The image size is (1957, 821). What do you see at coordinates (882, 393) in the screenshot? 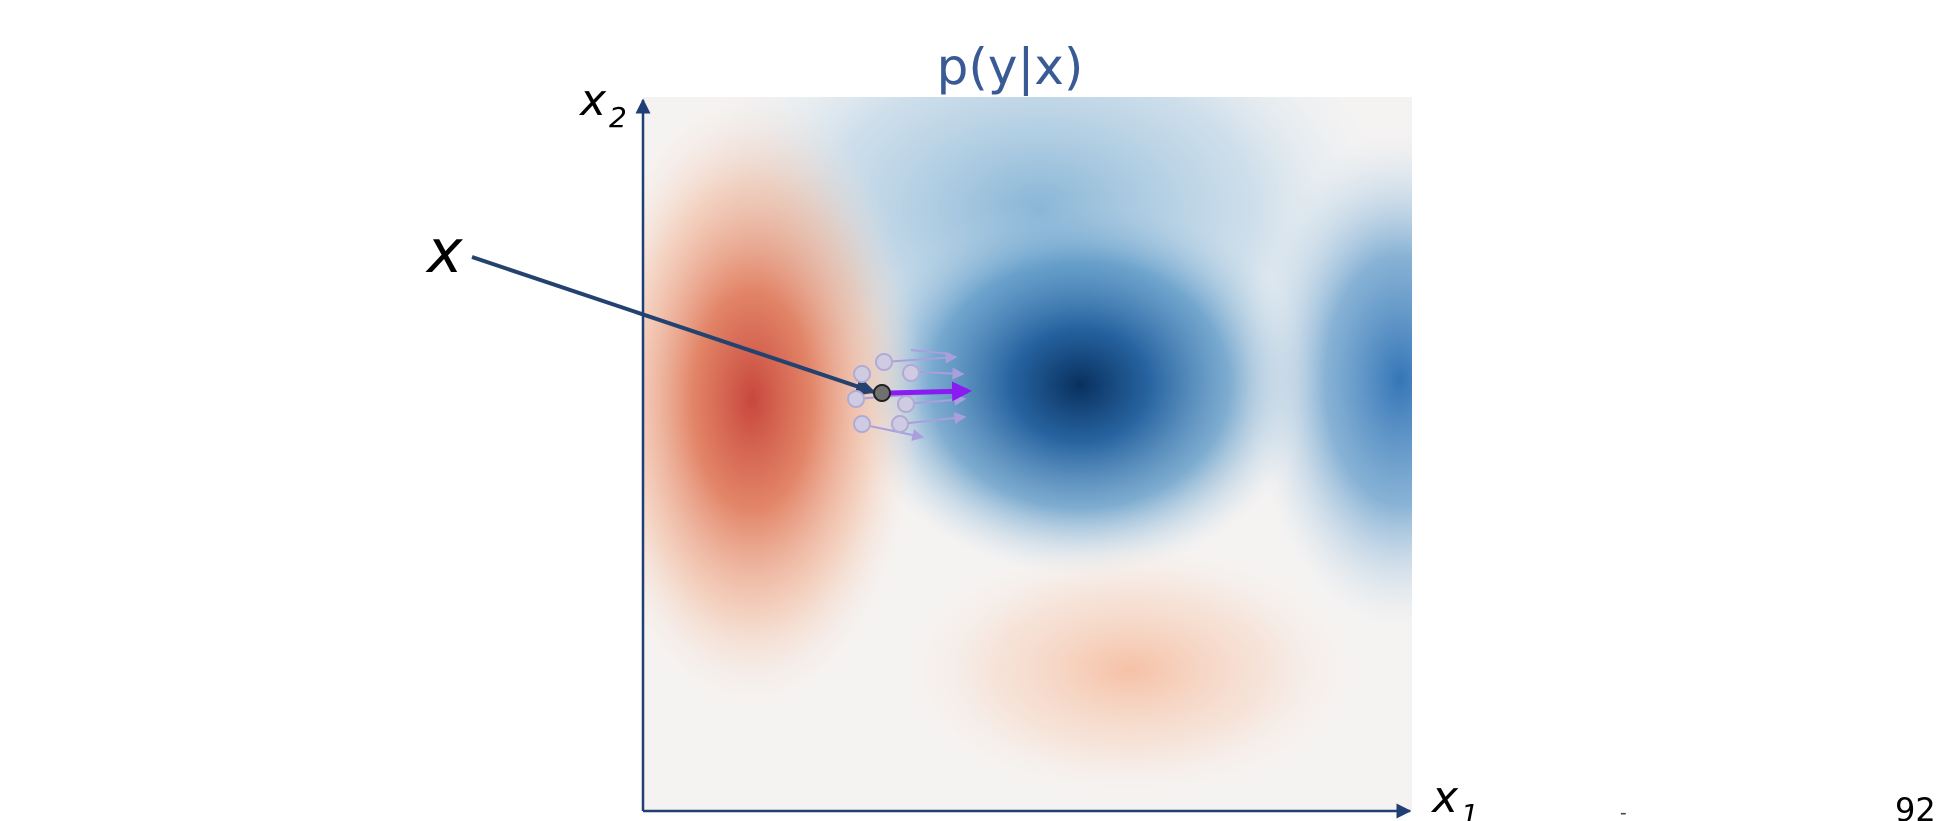
I see `input-point` at bounding box center [882, 393].